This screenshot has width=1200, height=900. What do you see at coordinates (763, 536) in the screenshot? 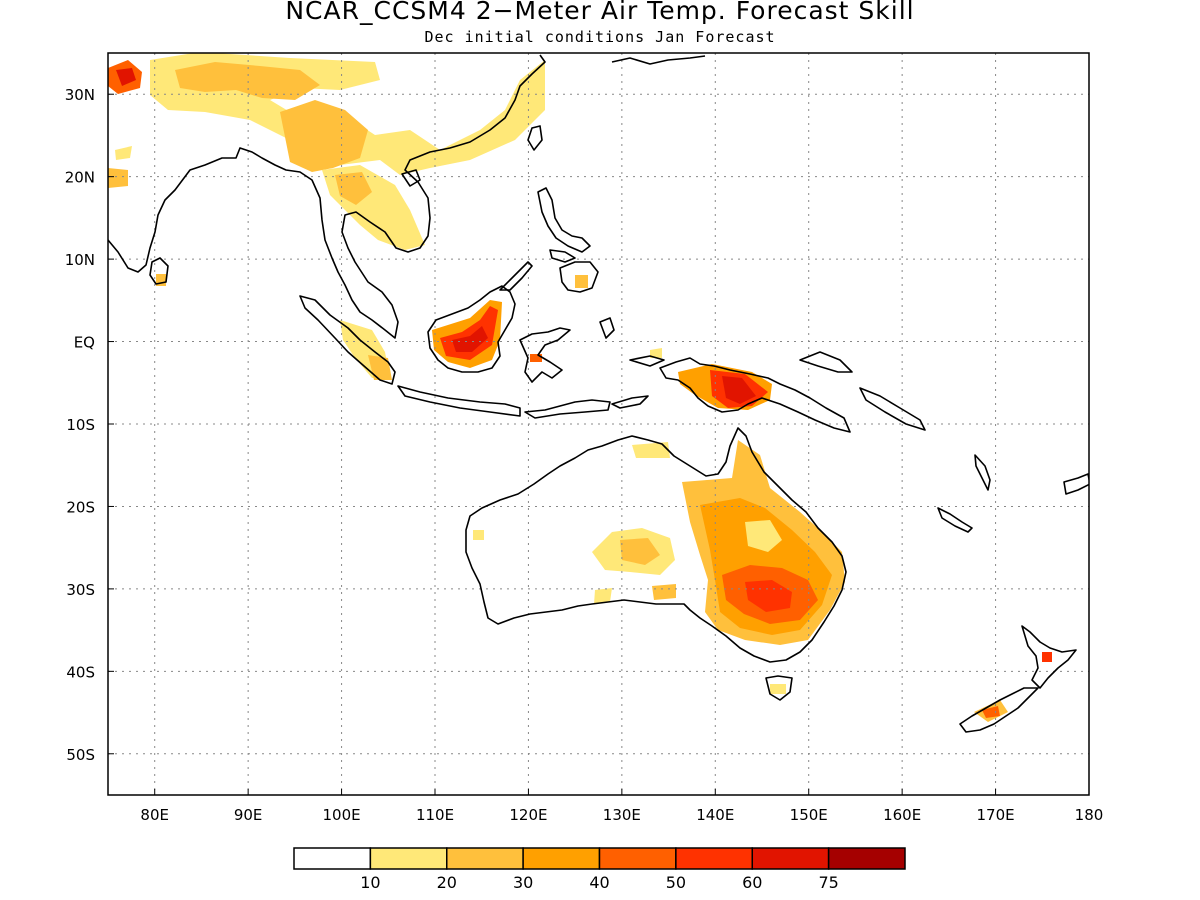
I see `skill-region-australia-inner` at bounding box center [763, 536].